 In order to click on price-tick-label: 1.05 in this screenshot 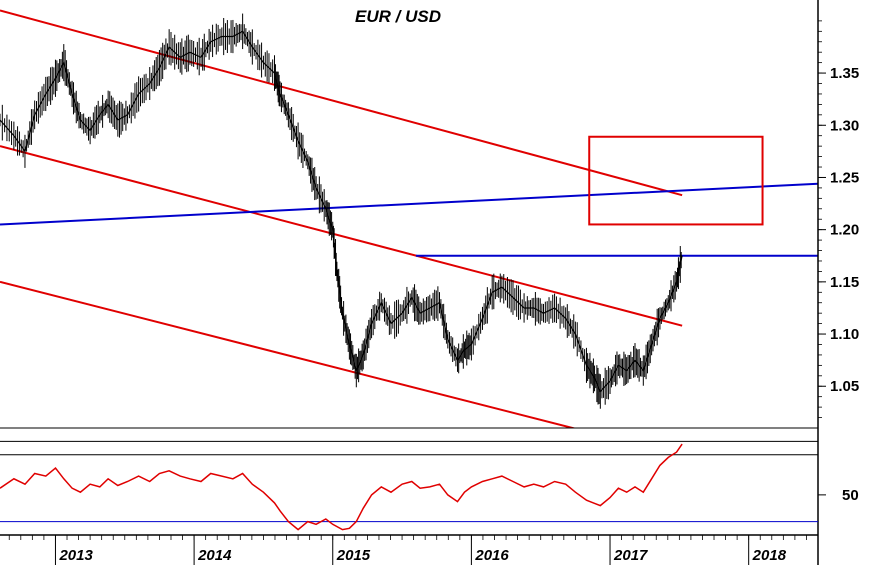, I will do `click(844, 386)`.